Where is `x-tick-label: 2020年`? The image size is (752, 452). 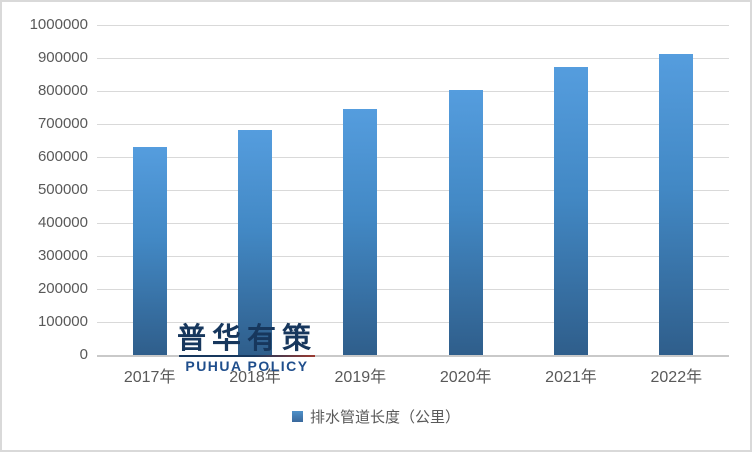
x-tick-label: 2020年 is located at coordinates (465, 377).